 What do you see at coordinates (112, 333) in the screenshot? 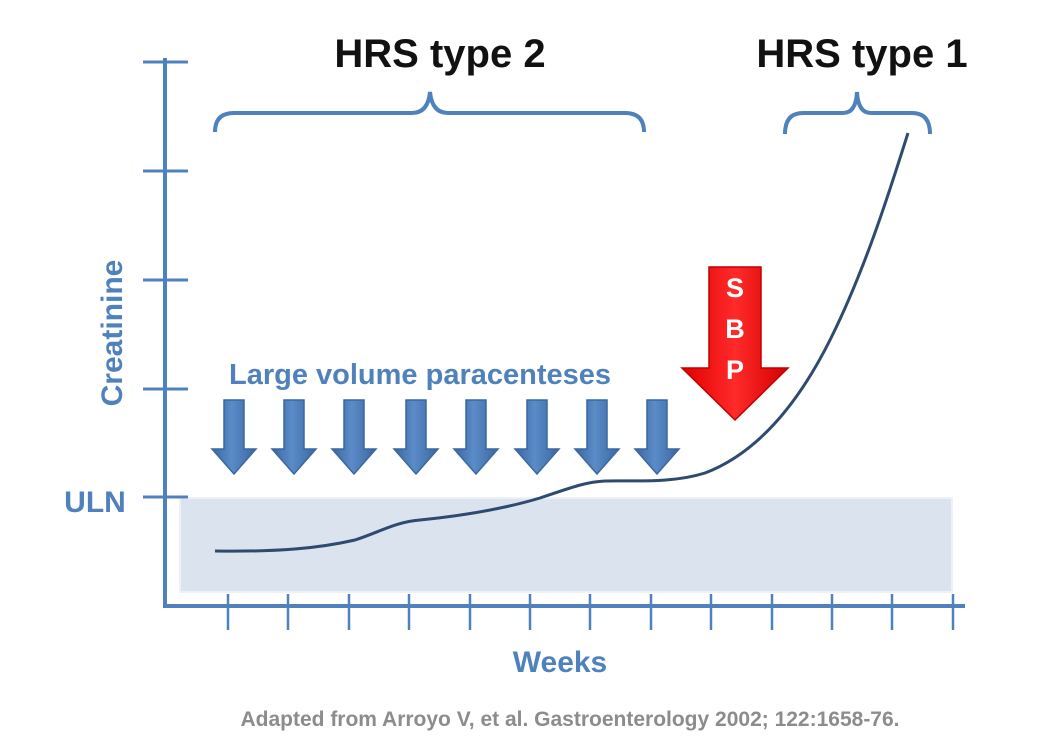
I see `y-axis-label: Creatinine` at bounding box center [112, 333].